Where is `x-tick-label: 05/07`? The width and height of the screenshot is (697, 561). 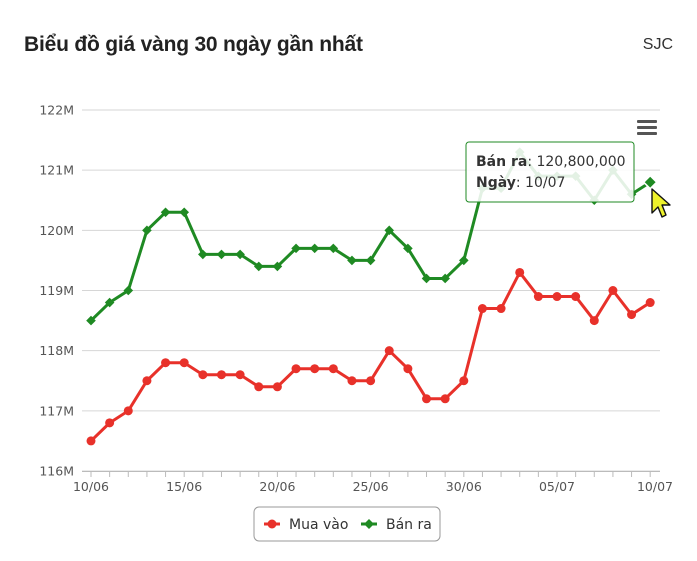
x-tick-label: 05/07 is located at coordinates (557, 486).